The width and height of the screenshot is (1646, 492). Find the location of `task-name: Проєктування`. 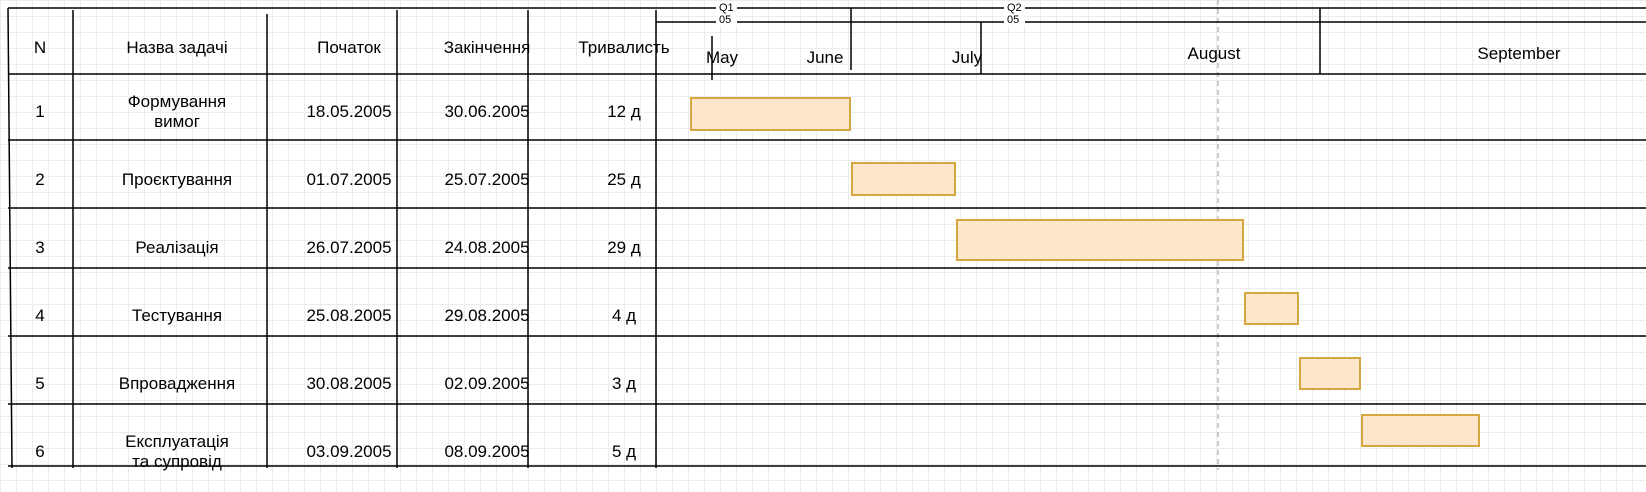

task-name: Проєктування is located at coordinates (177, 179).